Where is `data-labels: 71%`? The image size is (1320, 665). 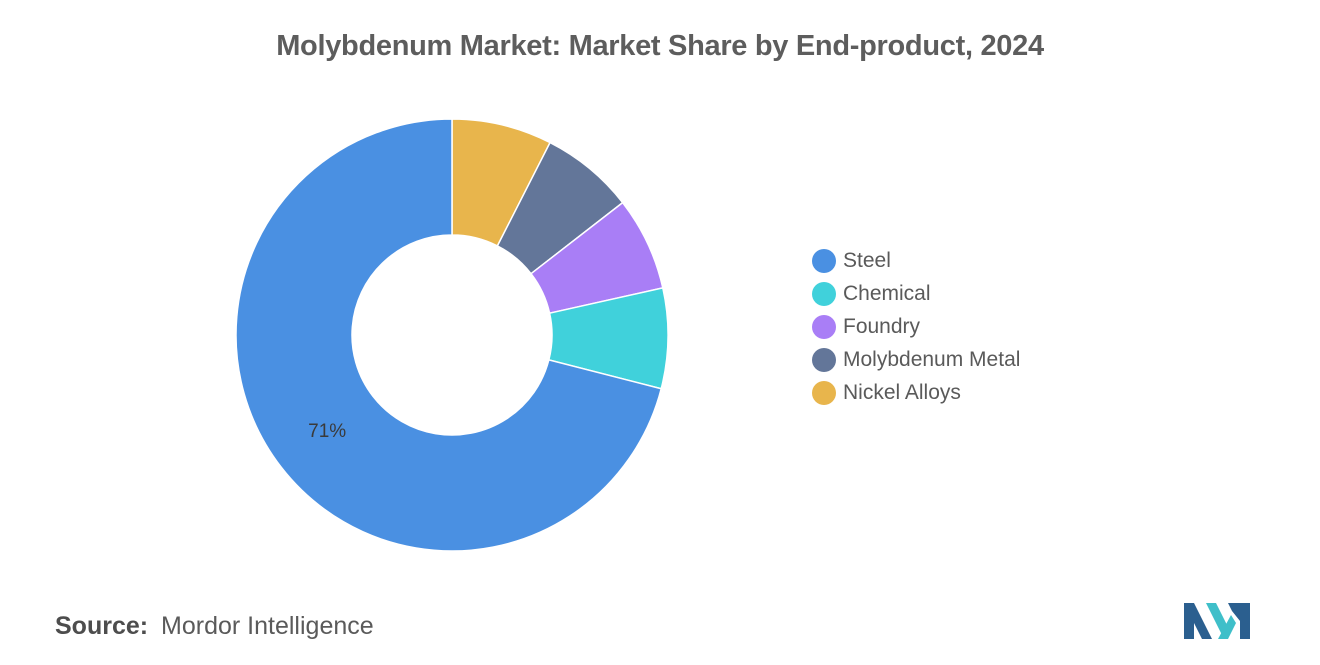
data-labels: 71% is located at coordinates (327, 431).